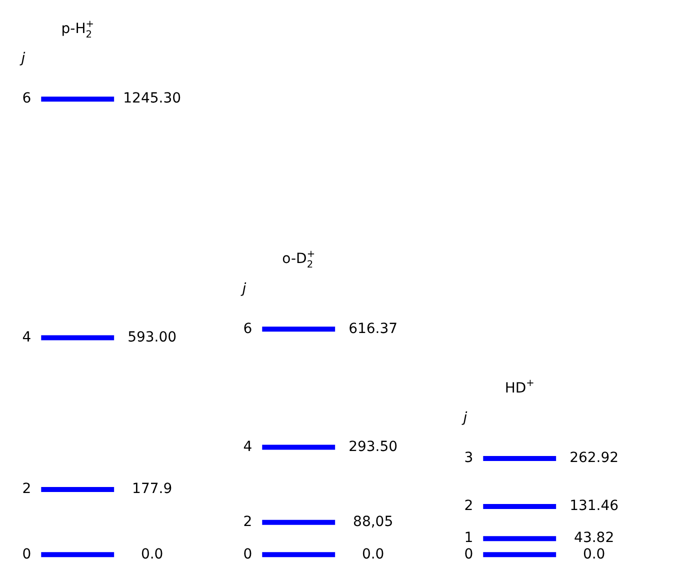 This screenshot has width=681, height=574. Describe the element at coordinates (594, 506) in the screenshot. I see `data-label: 131.46` at that location.